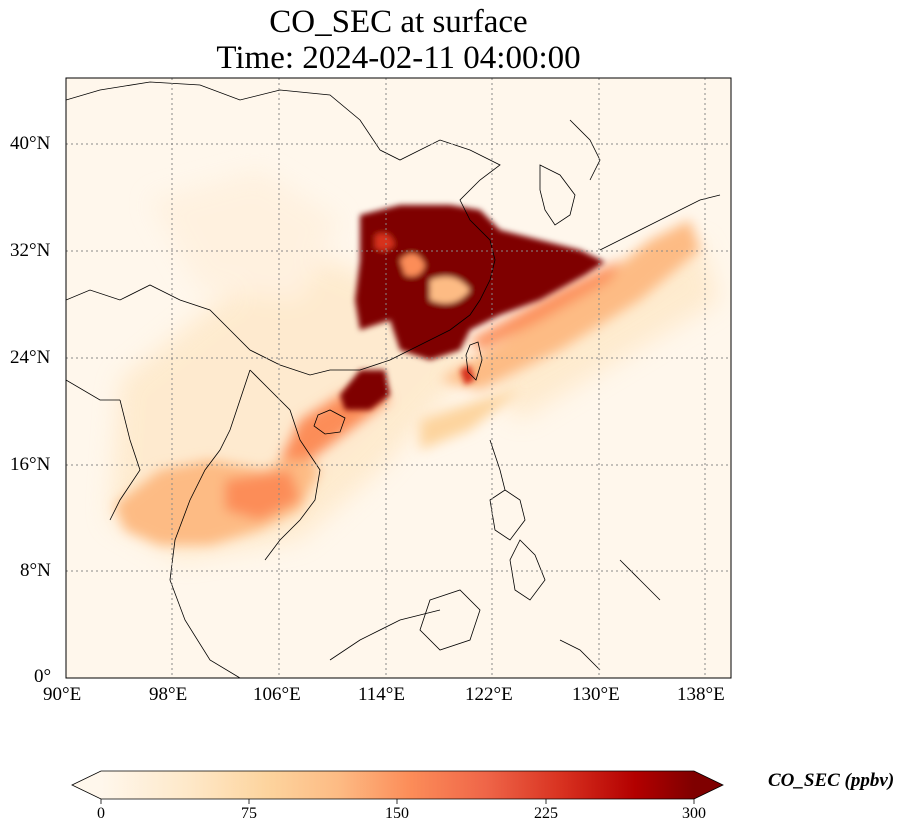 The height and width of the screenshot is (836, 916). Describe the element at coordinates (694, 813) in the screenshot. I see `colorbar-tick-label: 300` at that location.